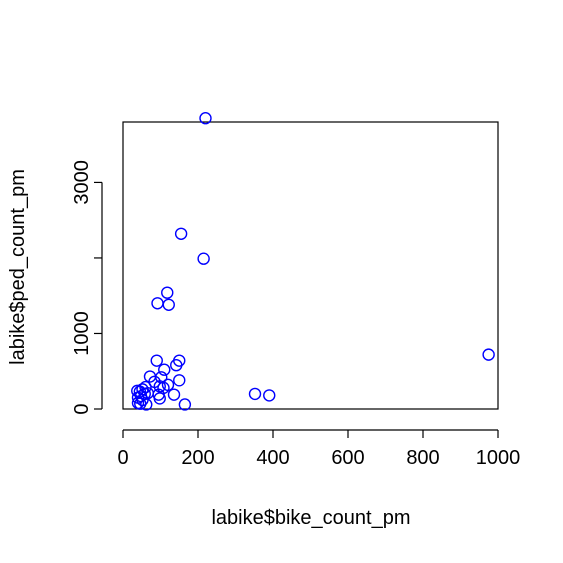 The height and width of the screenshot is (563, 563). Describe the element at coordinates (347, 458) in the screenshot. I see `x-tick-label-3: 600` at that location.